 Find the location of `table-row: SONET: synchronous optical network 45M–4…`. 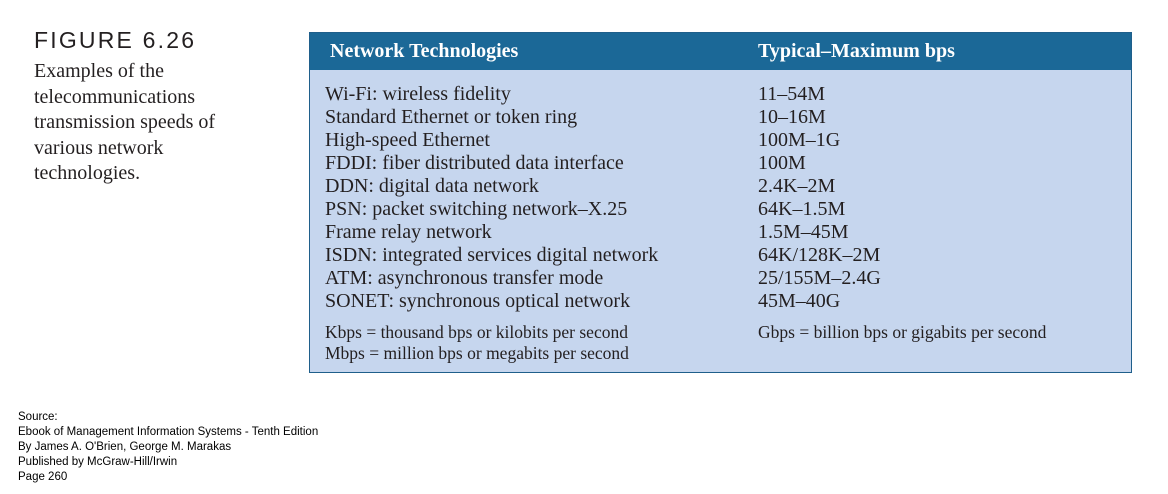

table-row: SONET: synchronous optical network 45M–4… is located at coordinates (720, 301).